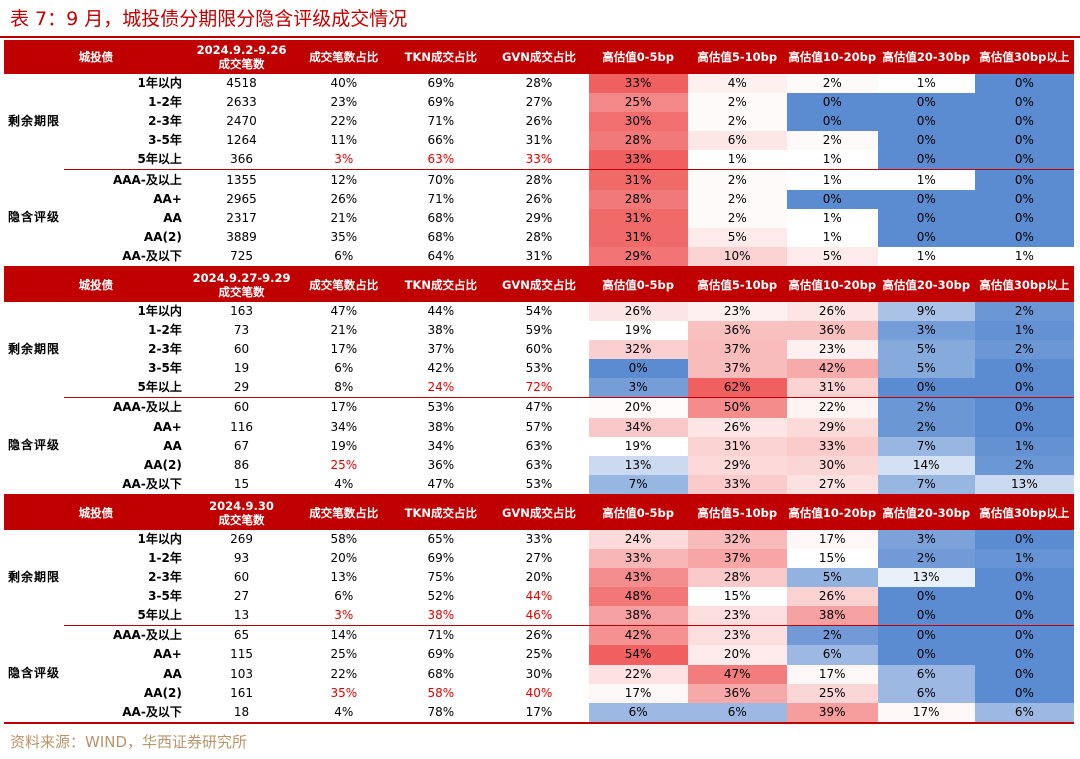 The image size is (1080, 759). What do you see at coordinates (737, 369) in the screenshot?
I see `heat-cell-b510: 37%` at bounding box center [737, 369].